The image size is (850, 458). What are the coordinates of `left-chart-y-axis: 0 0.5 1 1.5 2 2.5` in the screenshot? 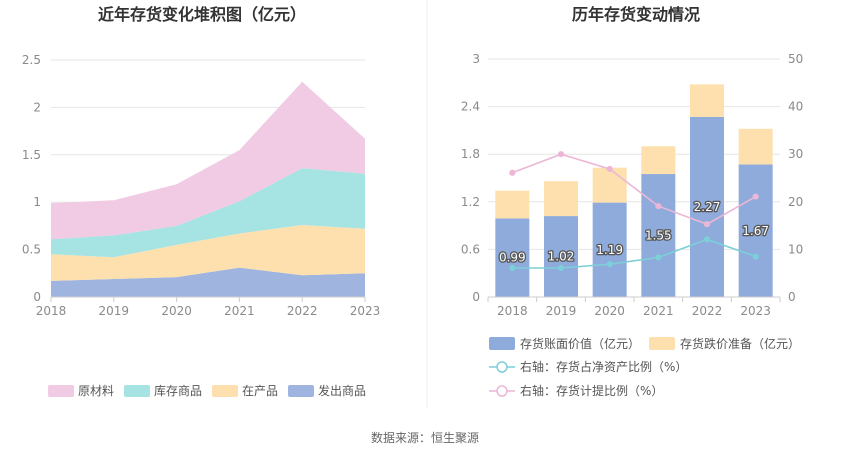 It's located at (31, 178).